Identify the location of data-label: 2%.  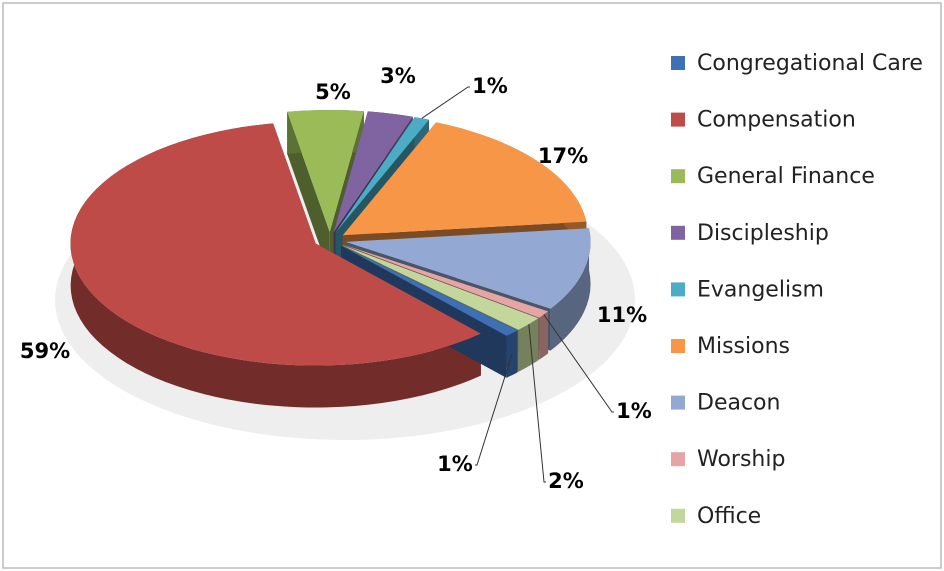
(566, 481).